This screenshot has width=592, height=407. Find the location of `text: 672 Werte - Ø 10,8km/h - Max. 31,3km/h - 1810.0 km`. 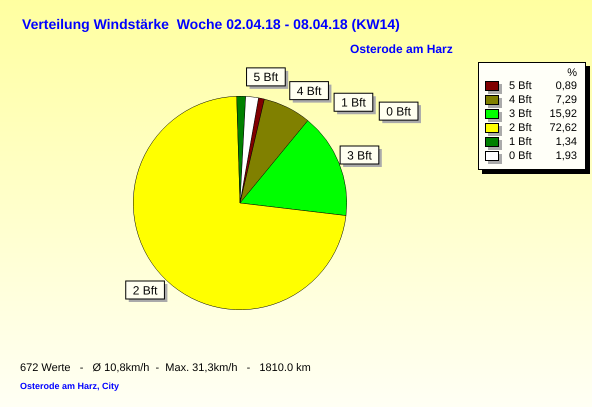

text: 672 Werte - Ø 10,8km/h - Max. 31,3km/h - 1810.0 km is located at coordinates (165, 368).